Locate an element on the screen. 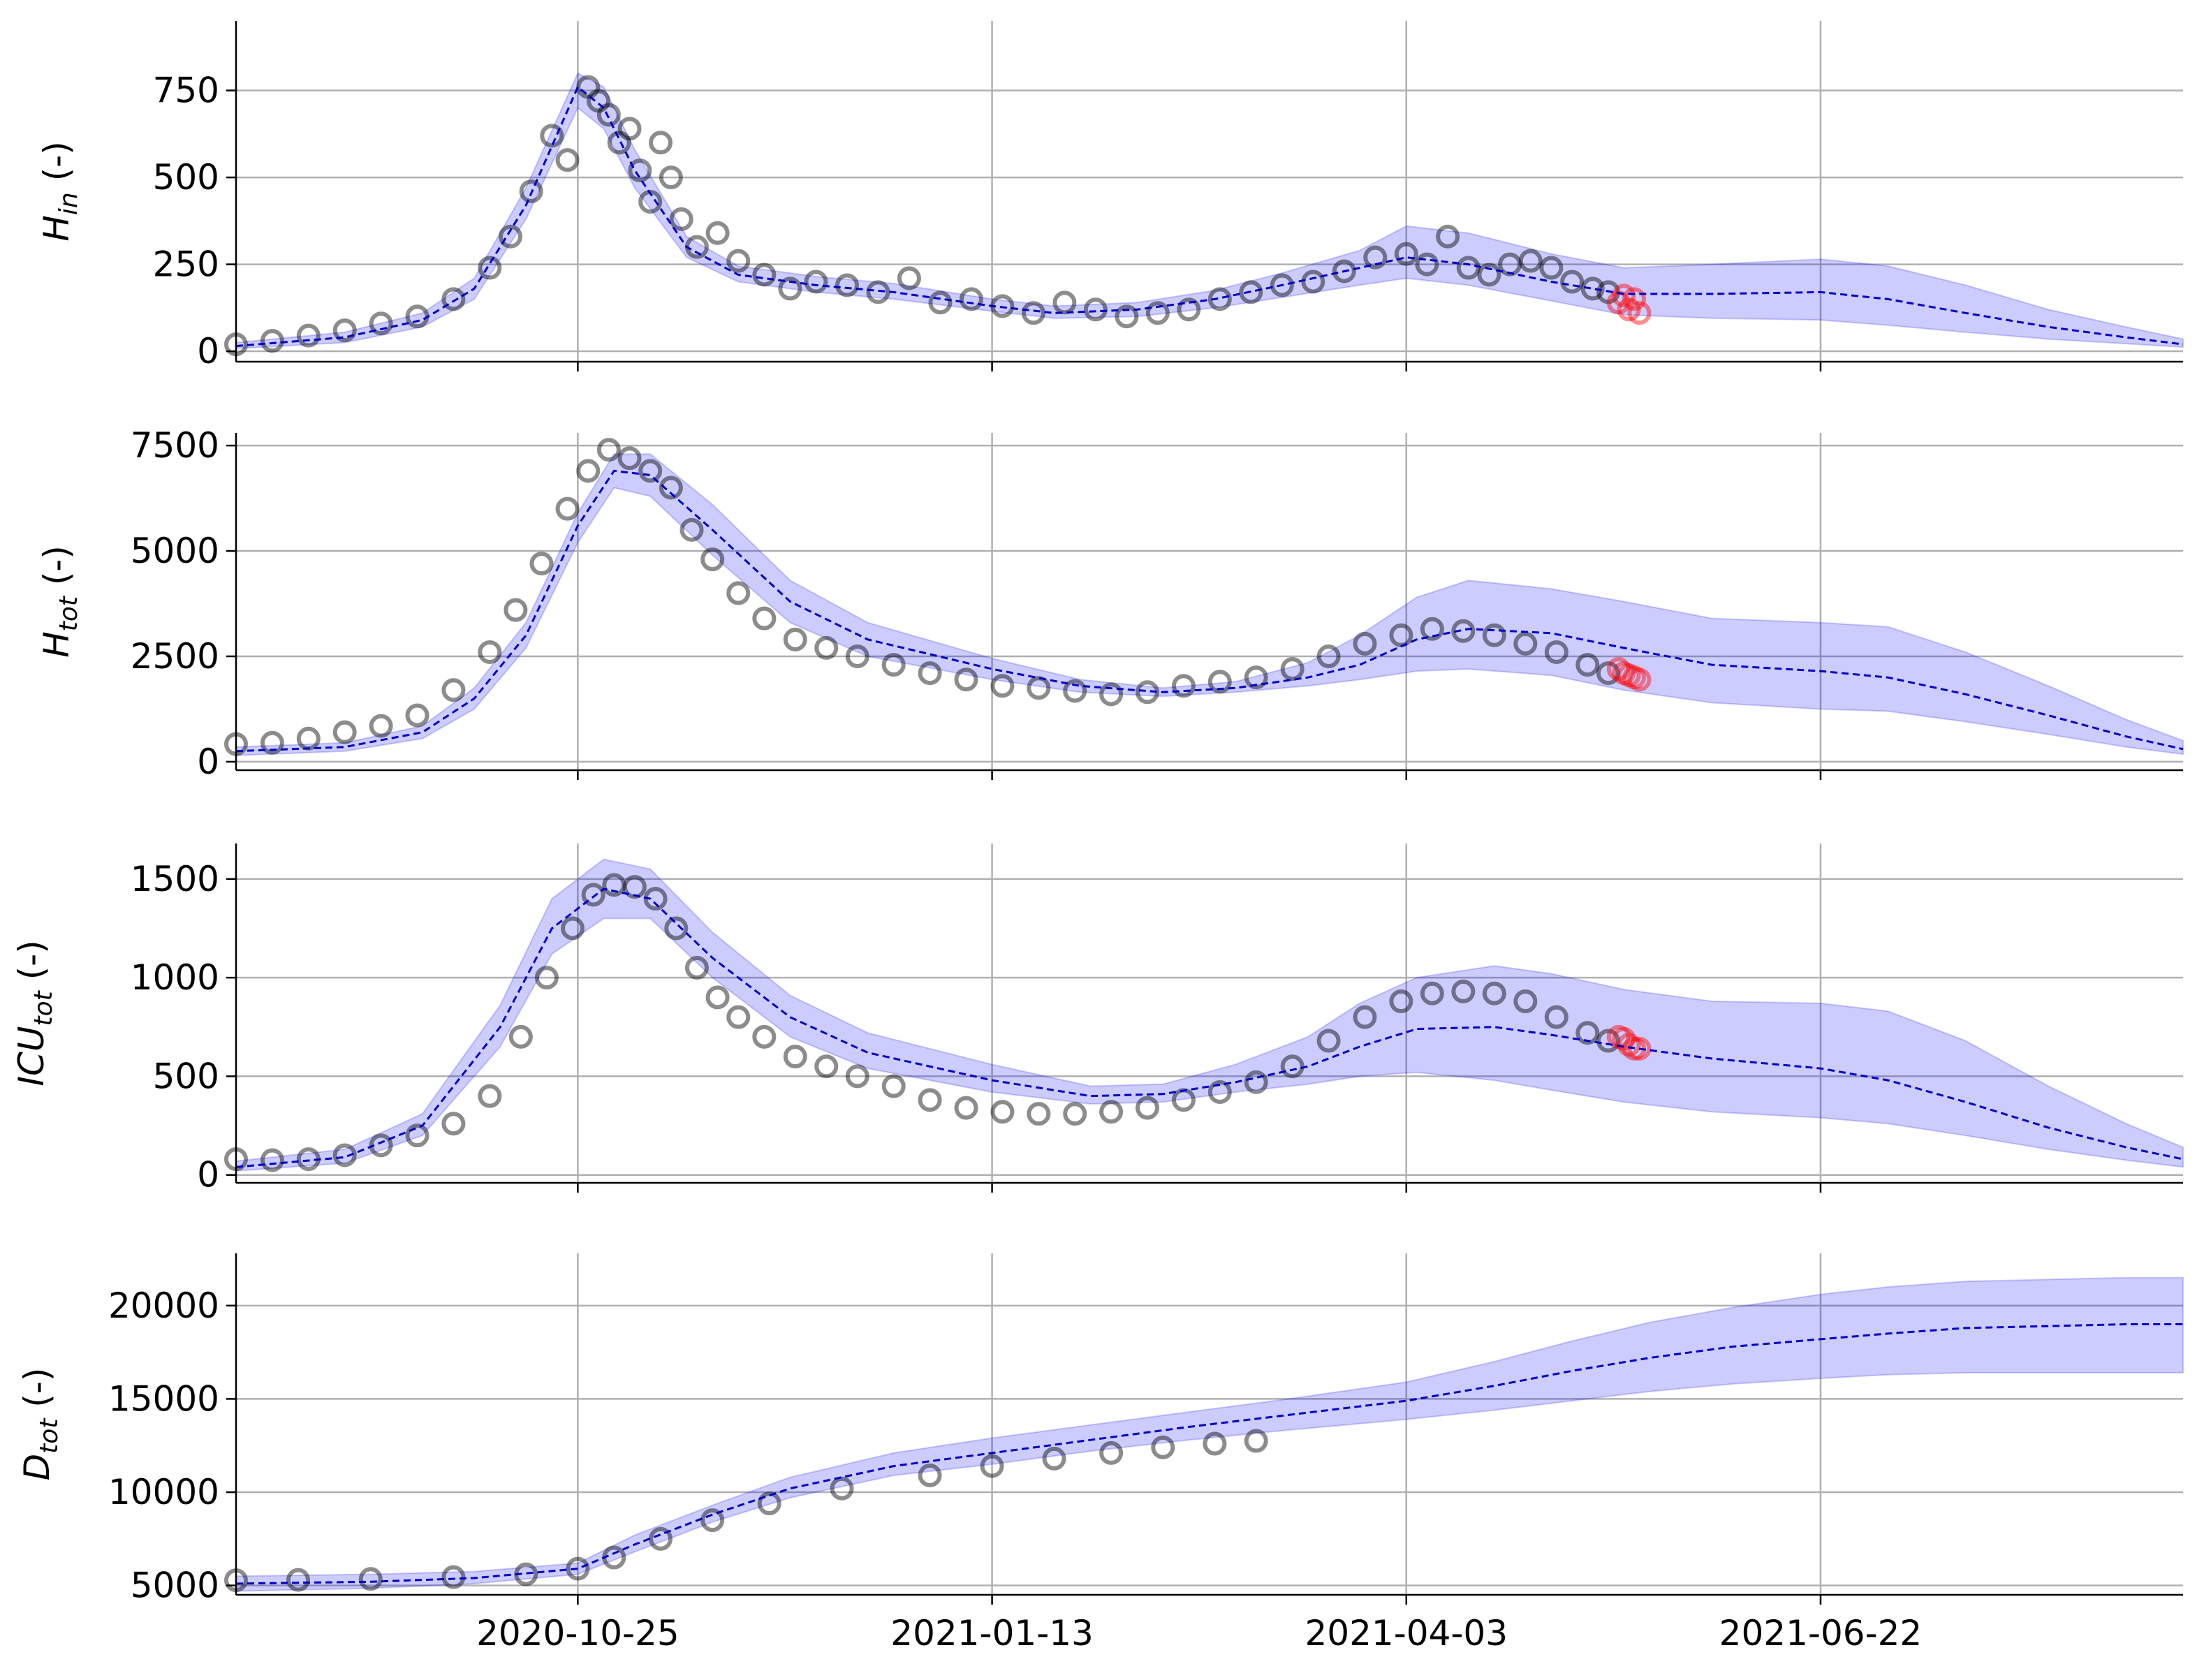  y-tick-label: 750 is located at coordinates (186, 91).